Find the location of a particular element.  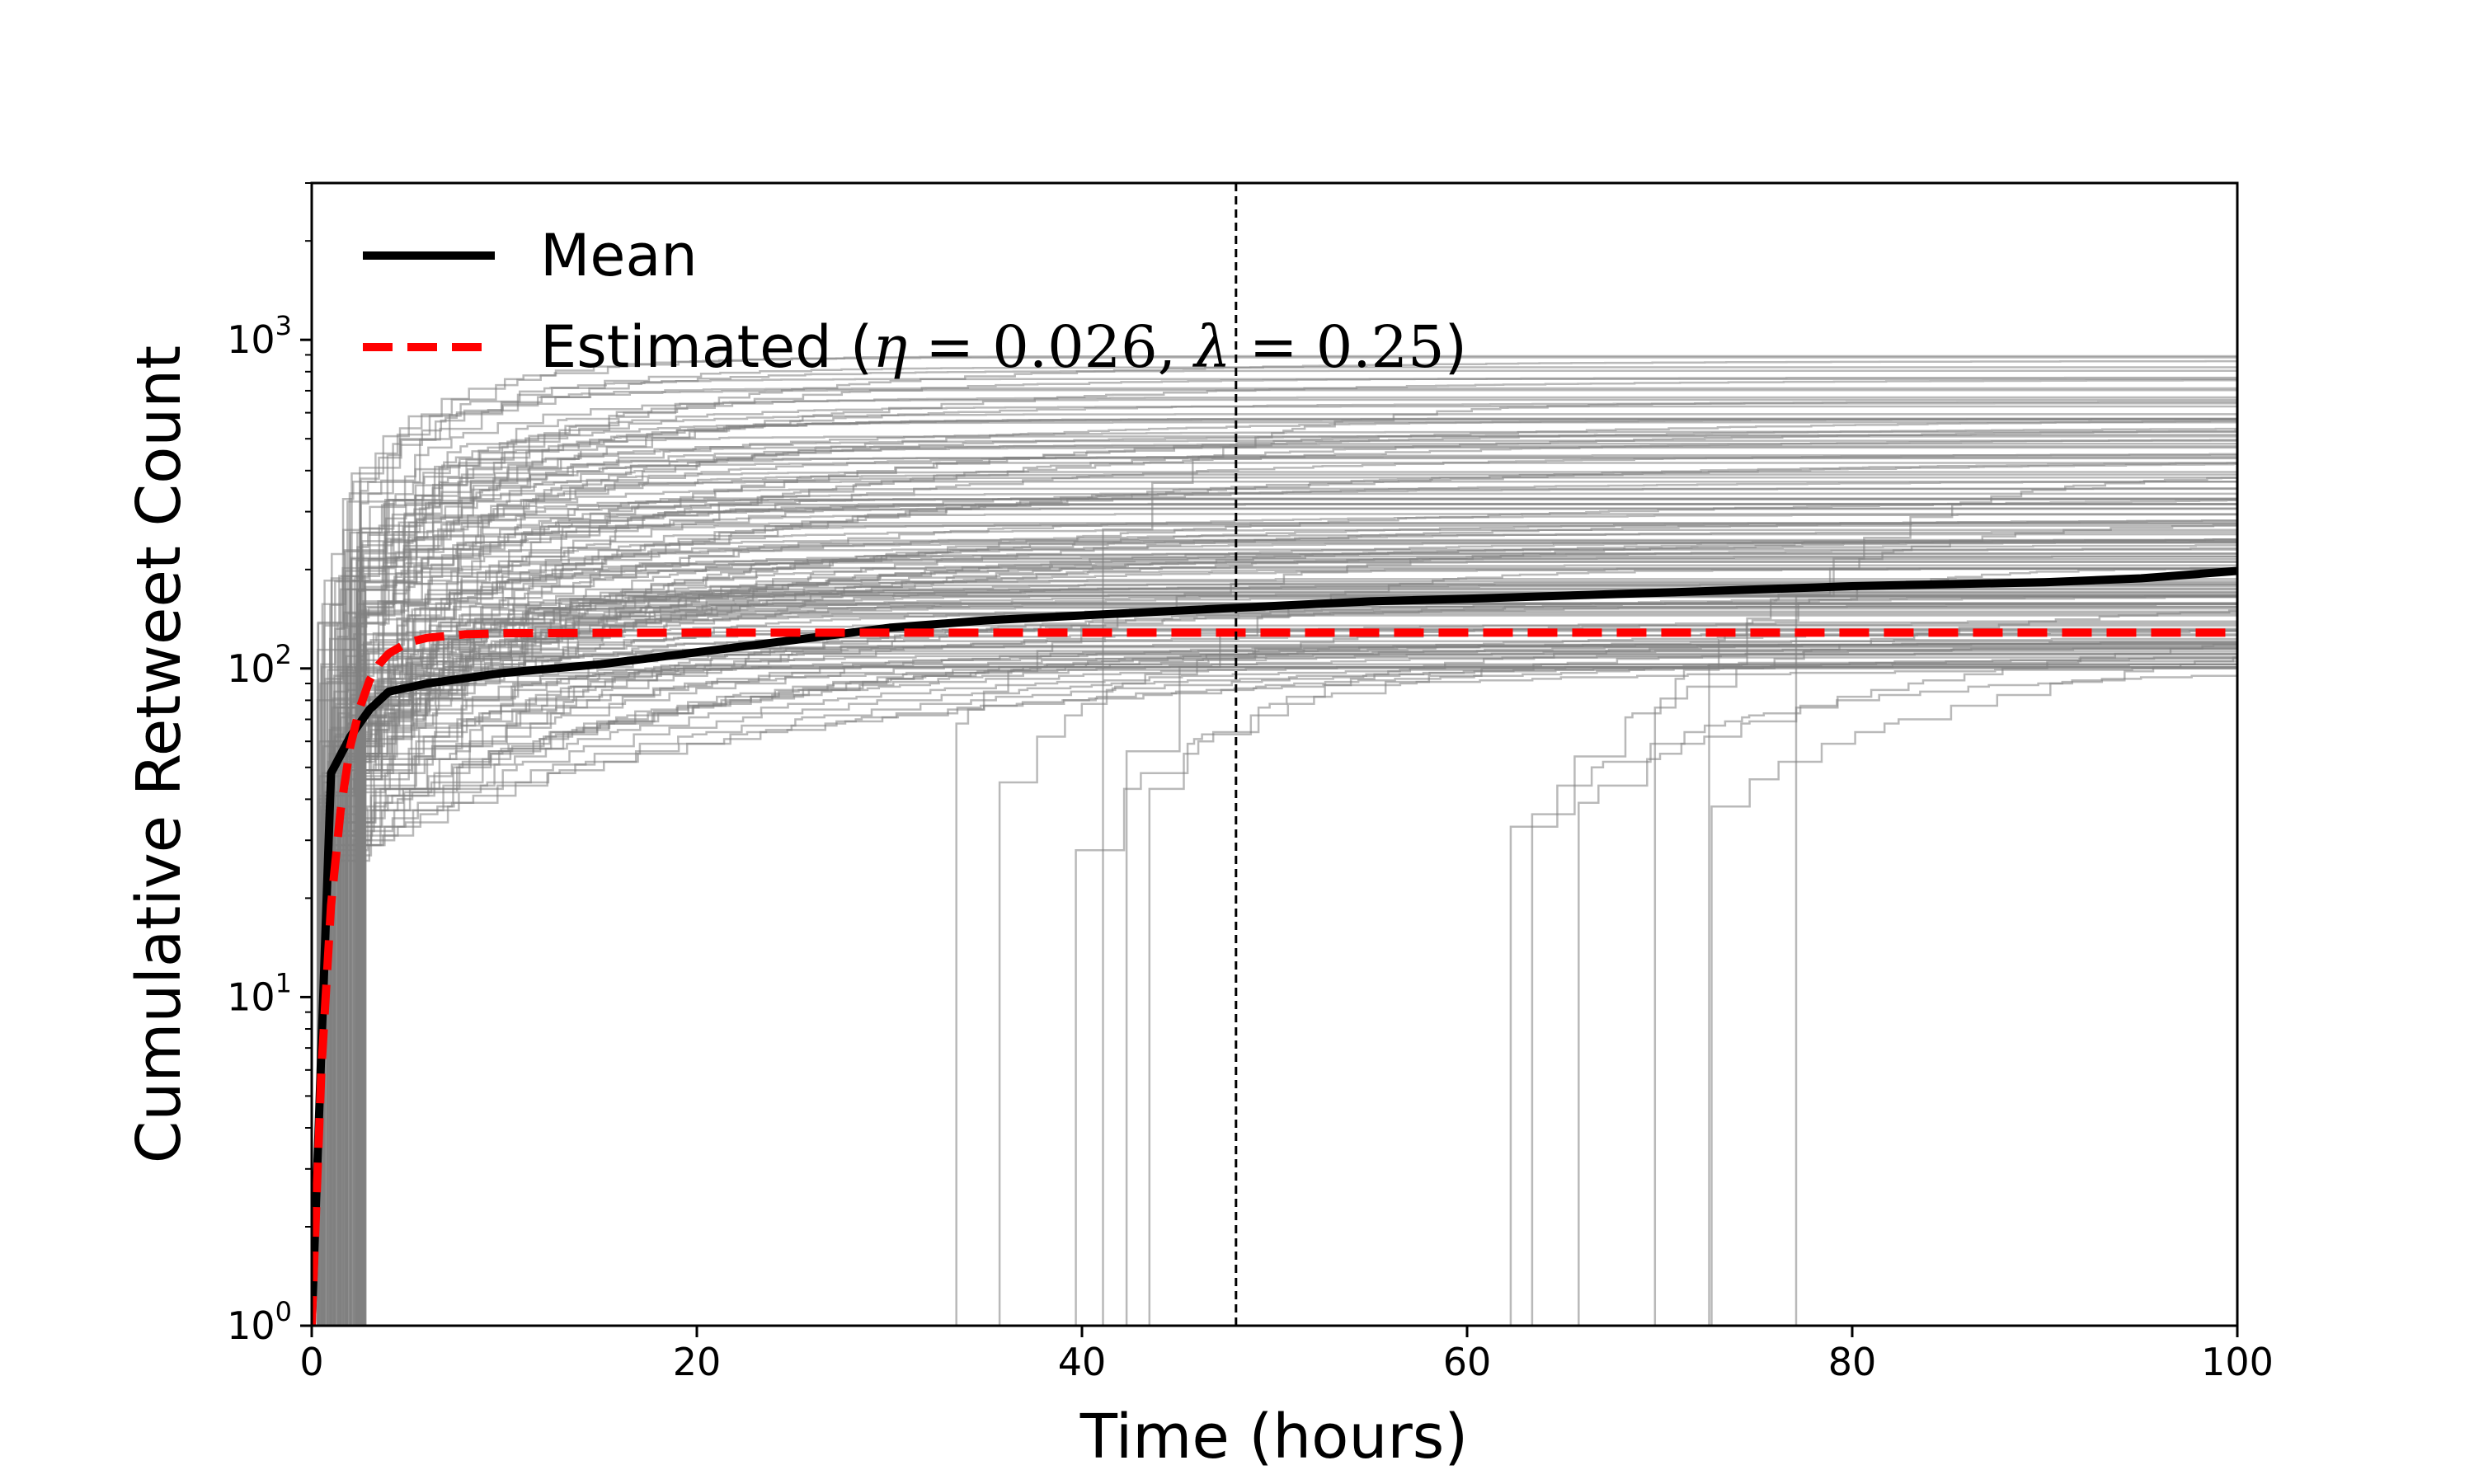

x-axis-ticks: 0 20 40 60 80 100 is located at coordinates (1286, 1355).